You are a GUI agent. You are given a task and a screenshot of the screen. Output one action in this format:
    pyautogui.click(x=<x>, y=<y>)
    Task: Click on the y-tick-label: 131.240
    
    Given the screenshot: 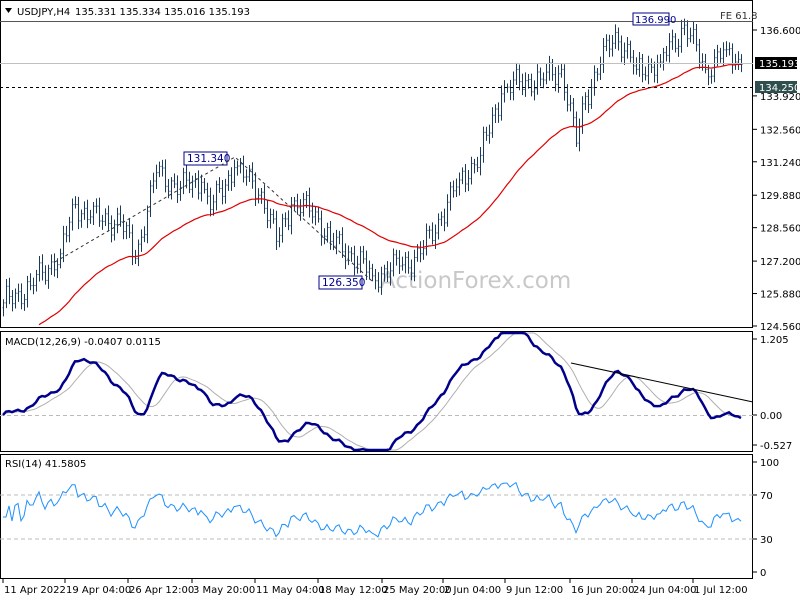 What is the action you would take?
    pyautogui.click(x=780, y=163)
    